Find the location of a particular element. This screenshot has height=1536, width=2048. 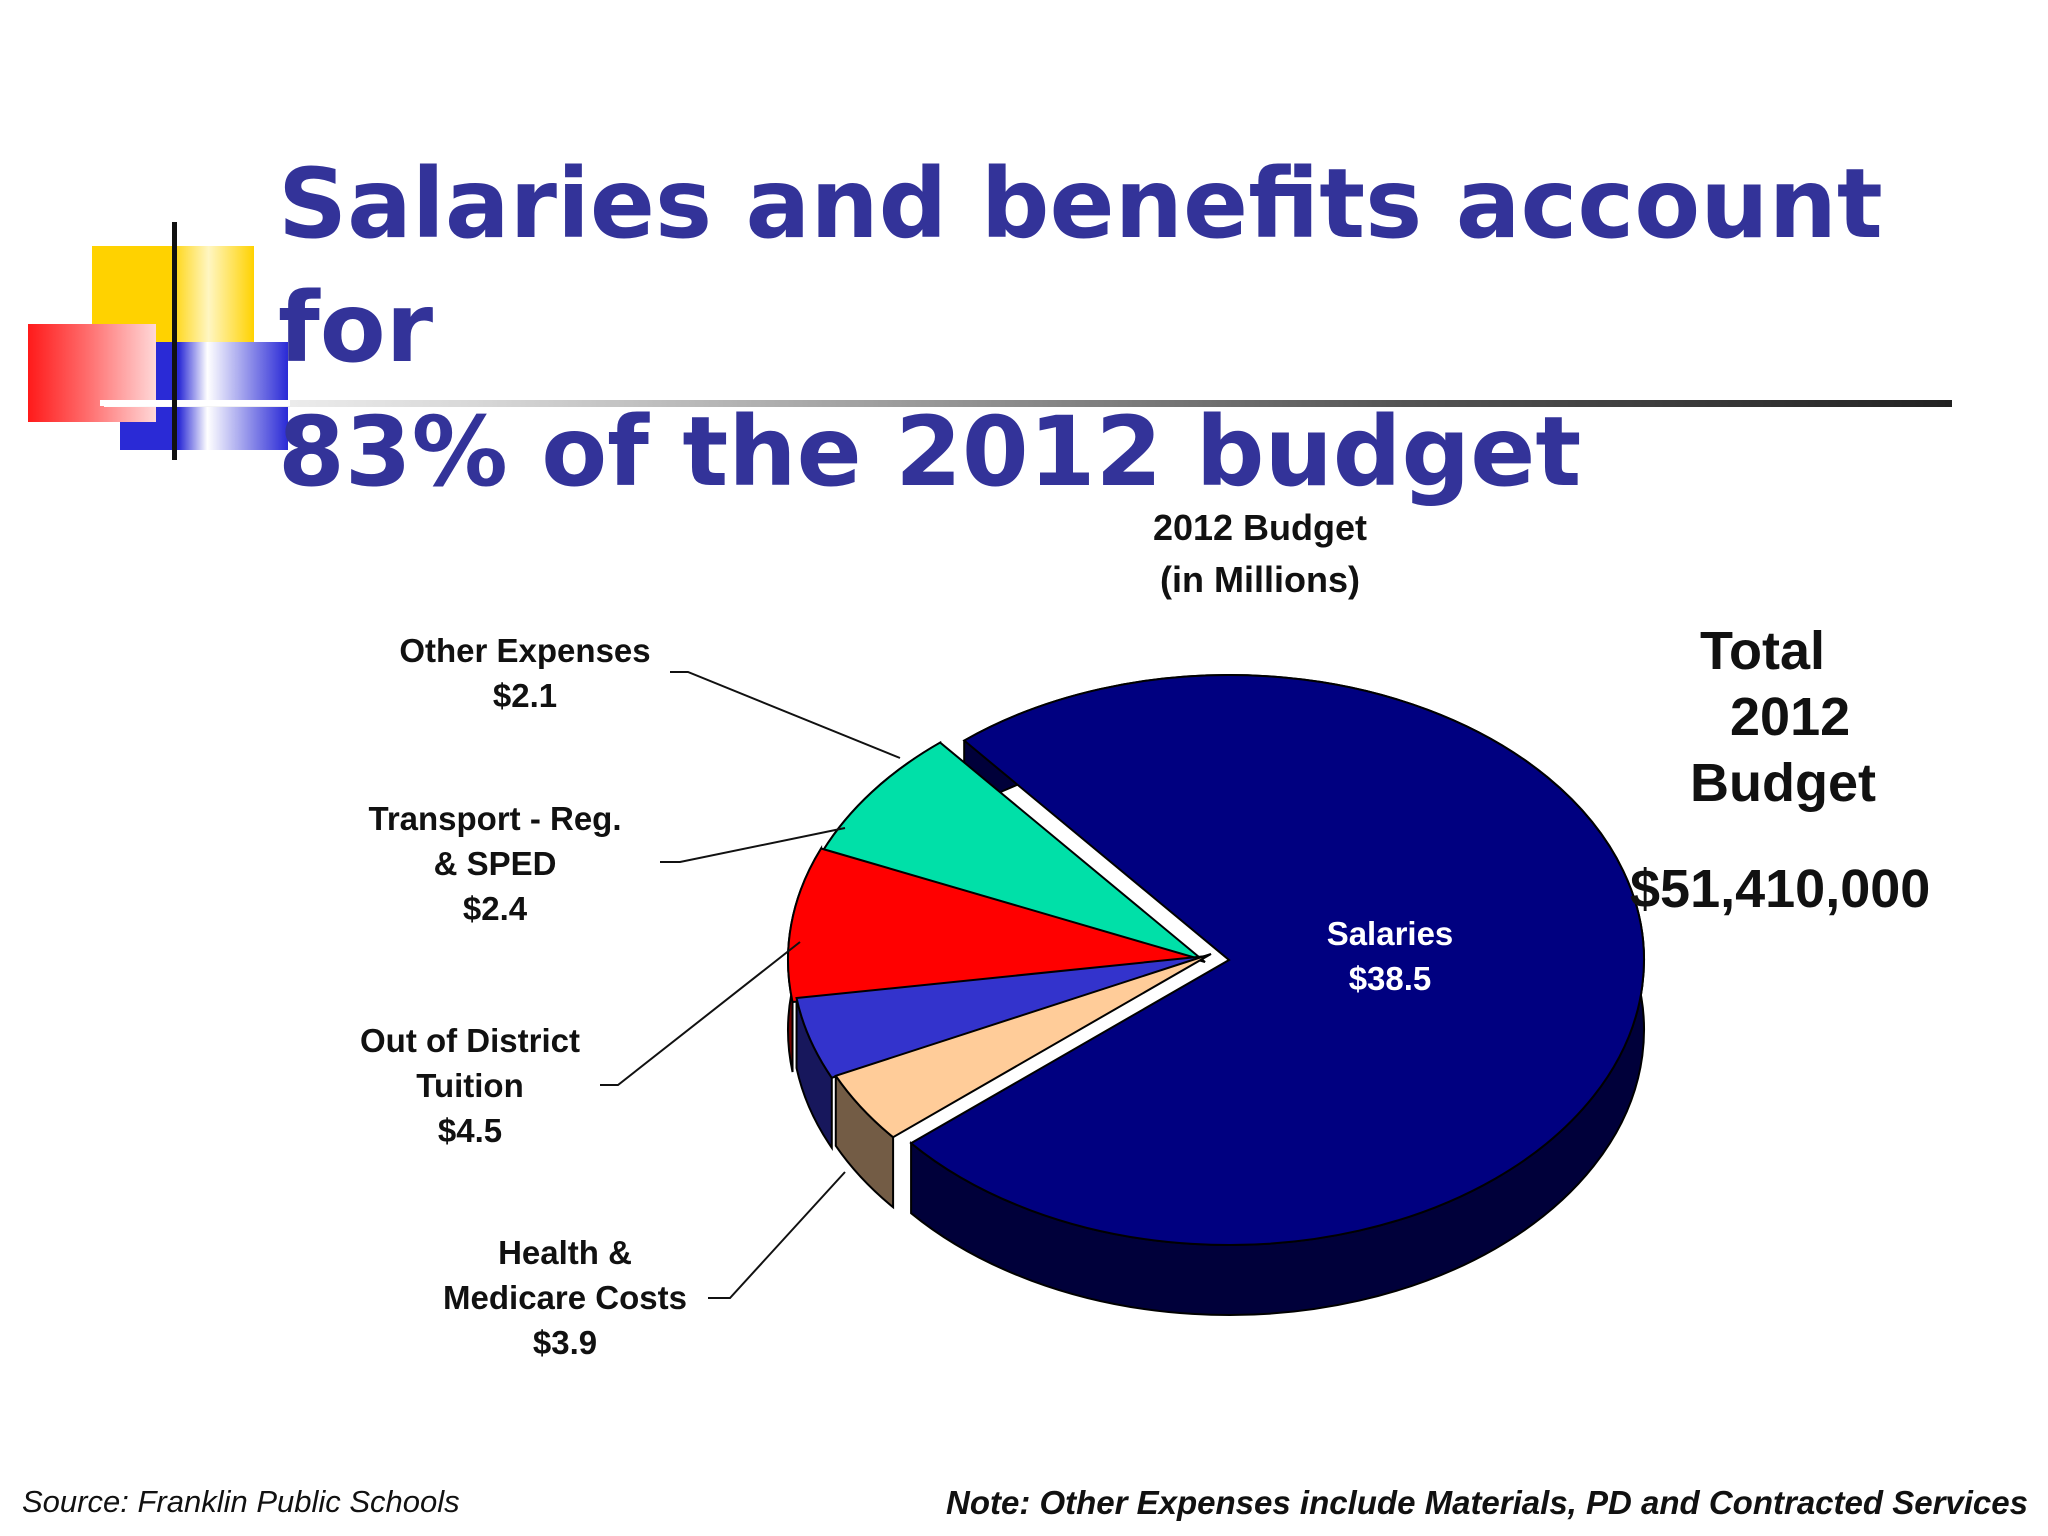

slice-label-other-name: Other Expenses is located at coordinates (525, 650).